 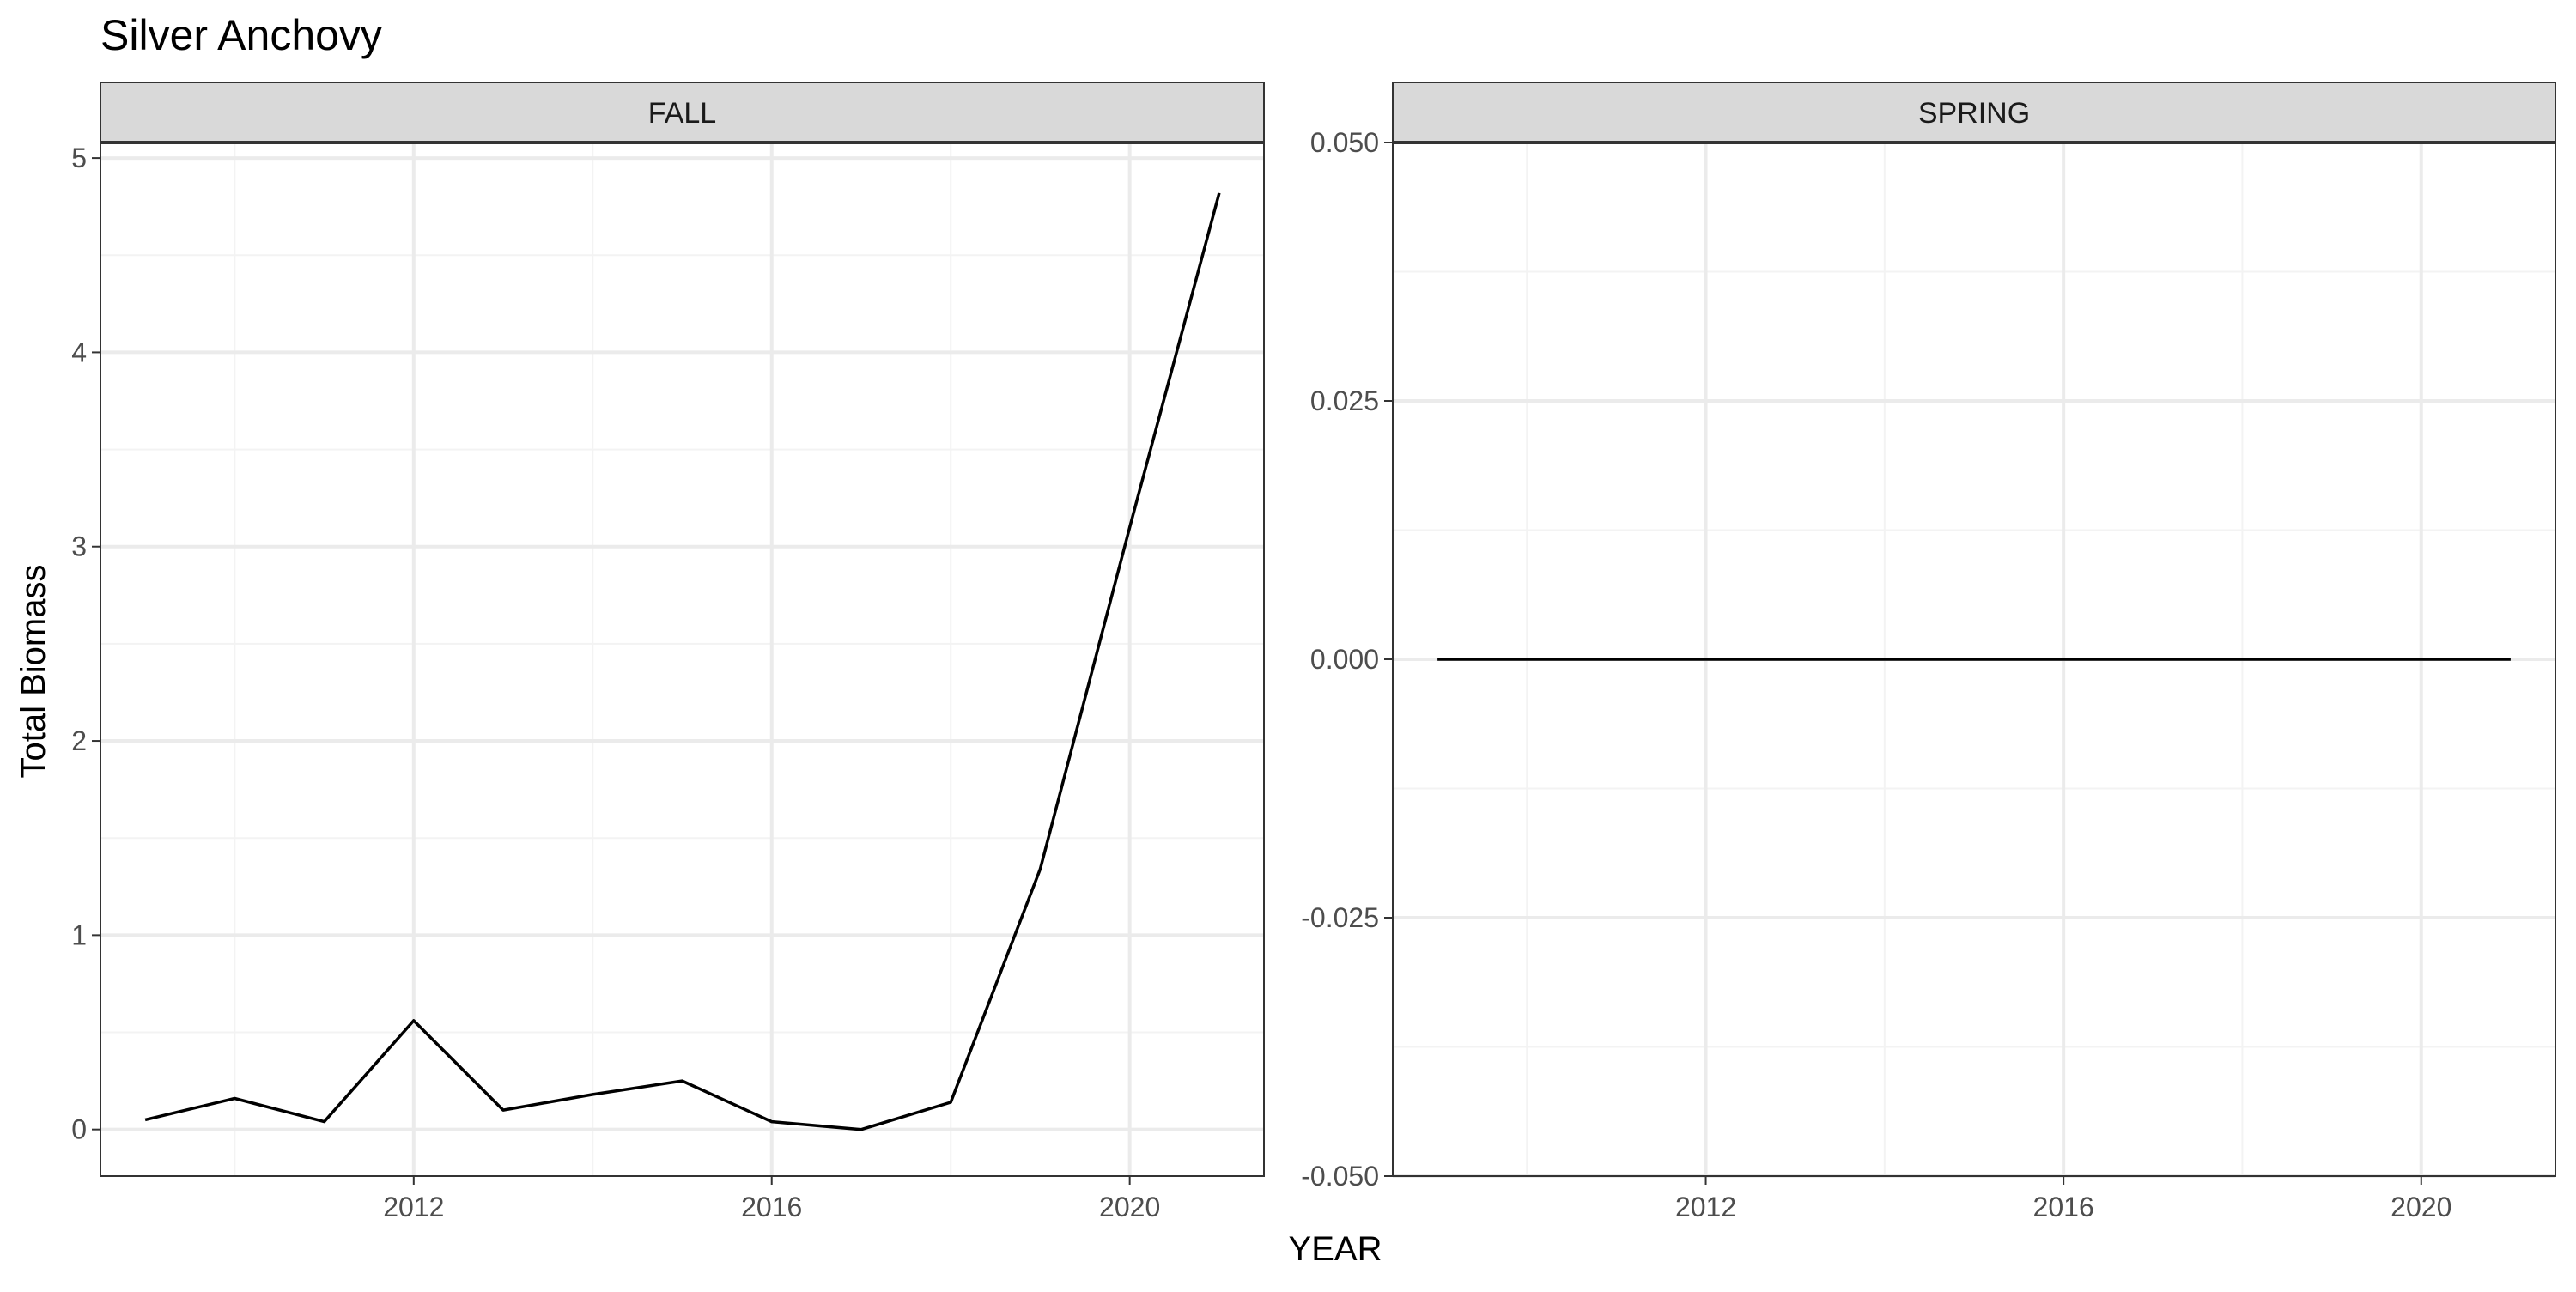 I want to click on y-tick-label: 5, so click(x=79, y=158).